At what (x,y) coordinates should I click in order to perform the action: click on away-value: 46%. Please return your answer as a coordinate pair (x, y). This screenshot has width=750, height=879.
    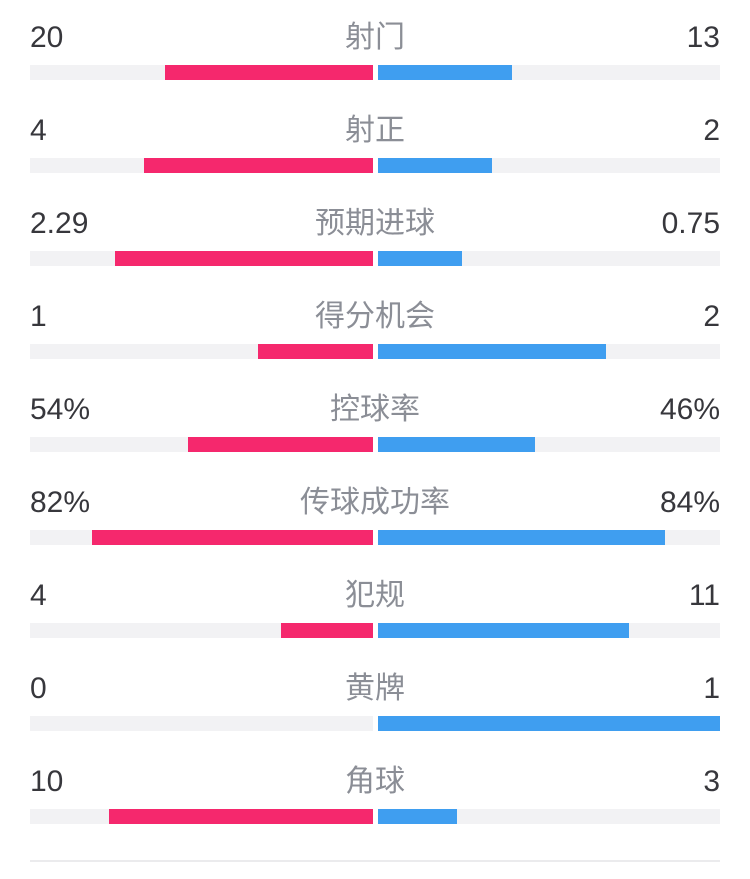
    Looking at the image, I should click on (689, 409).